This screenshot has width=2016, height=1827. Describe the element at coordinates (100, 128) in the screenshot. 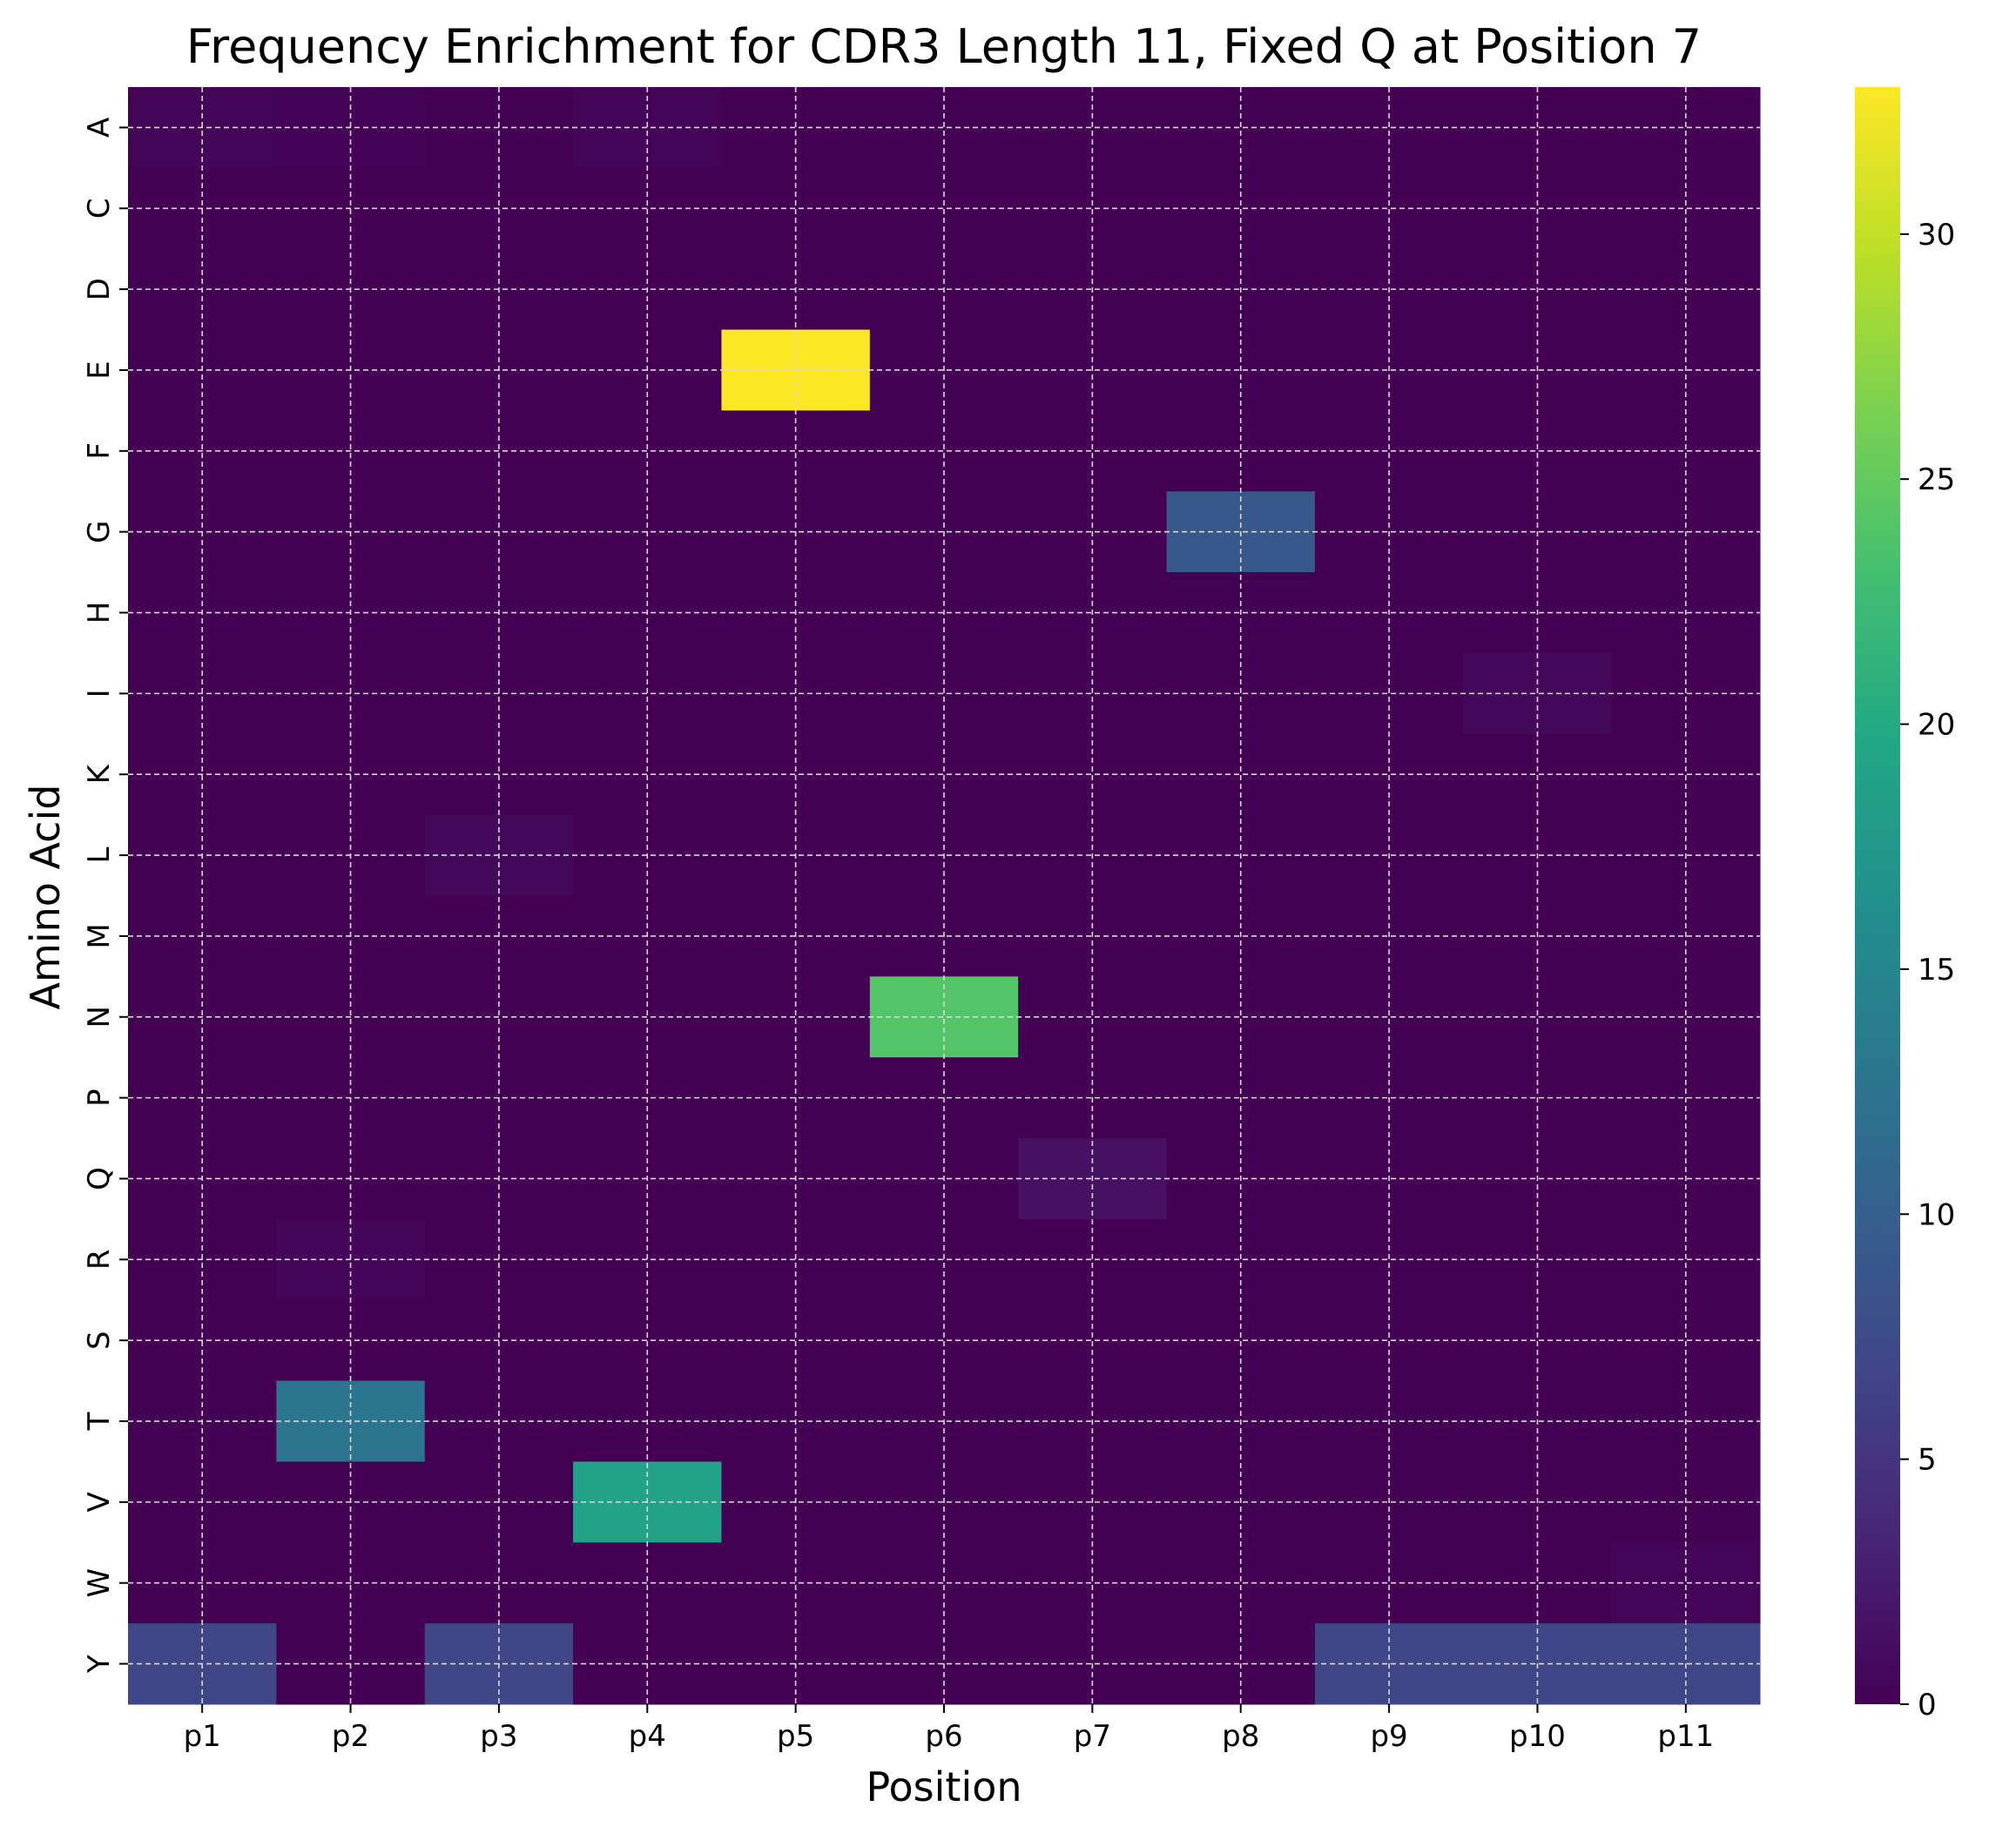

I see `y-tick-label: A` at that location.